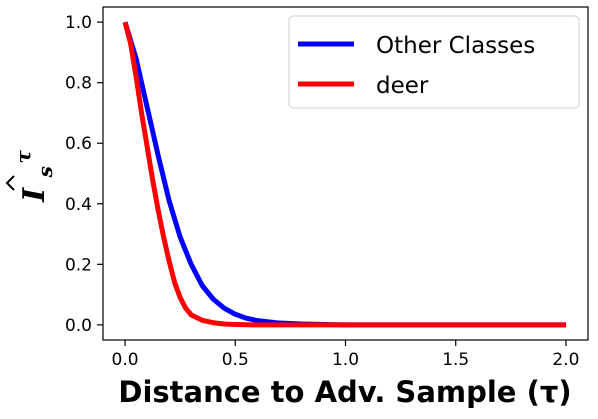 Image resolution: width=598 pixels, height=419 pixels. I want to click on x-tick-label: 0.0, so click(125, 360).